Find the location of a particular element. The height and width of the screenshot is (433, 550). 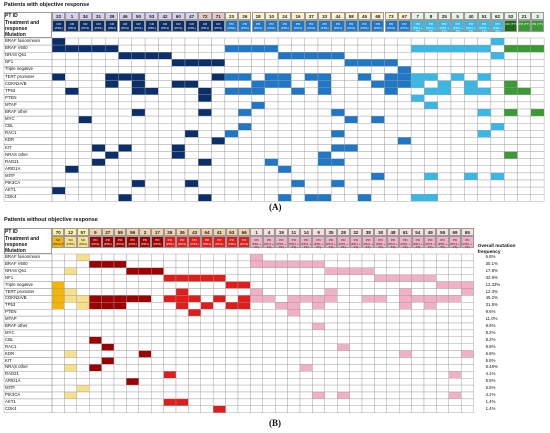

response-cell: PR (PD1) is located at coordinates (351, 26).